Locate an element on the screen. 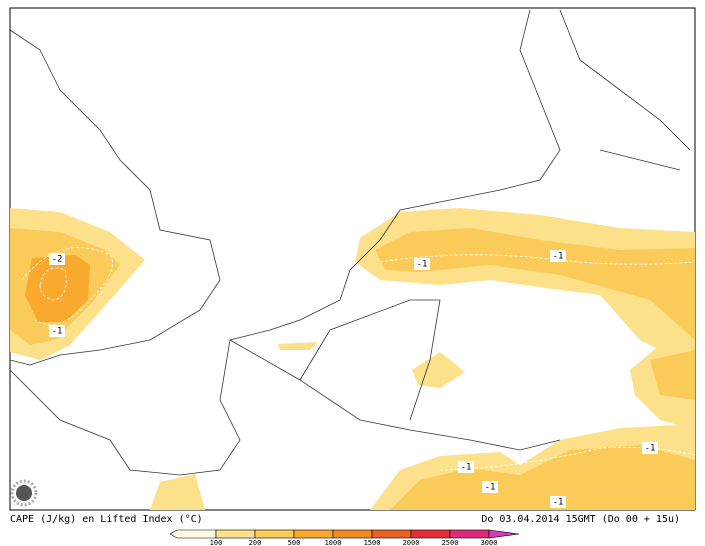 Image resolution: width=705 pixels, height=546 pixels. colorbar-label: 500 is located at coordinates (294, 542).